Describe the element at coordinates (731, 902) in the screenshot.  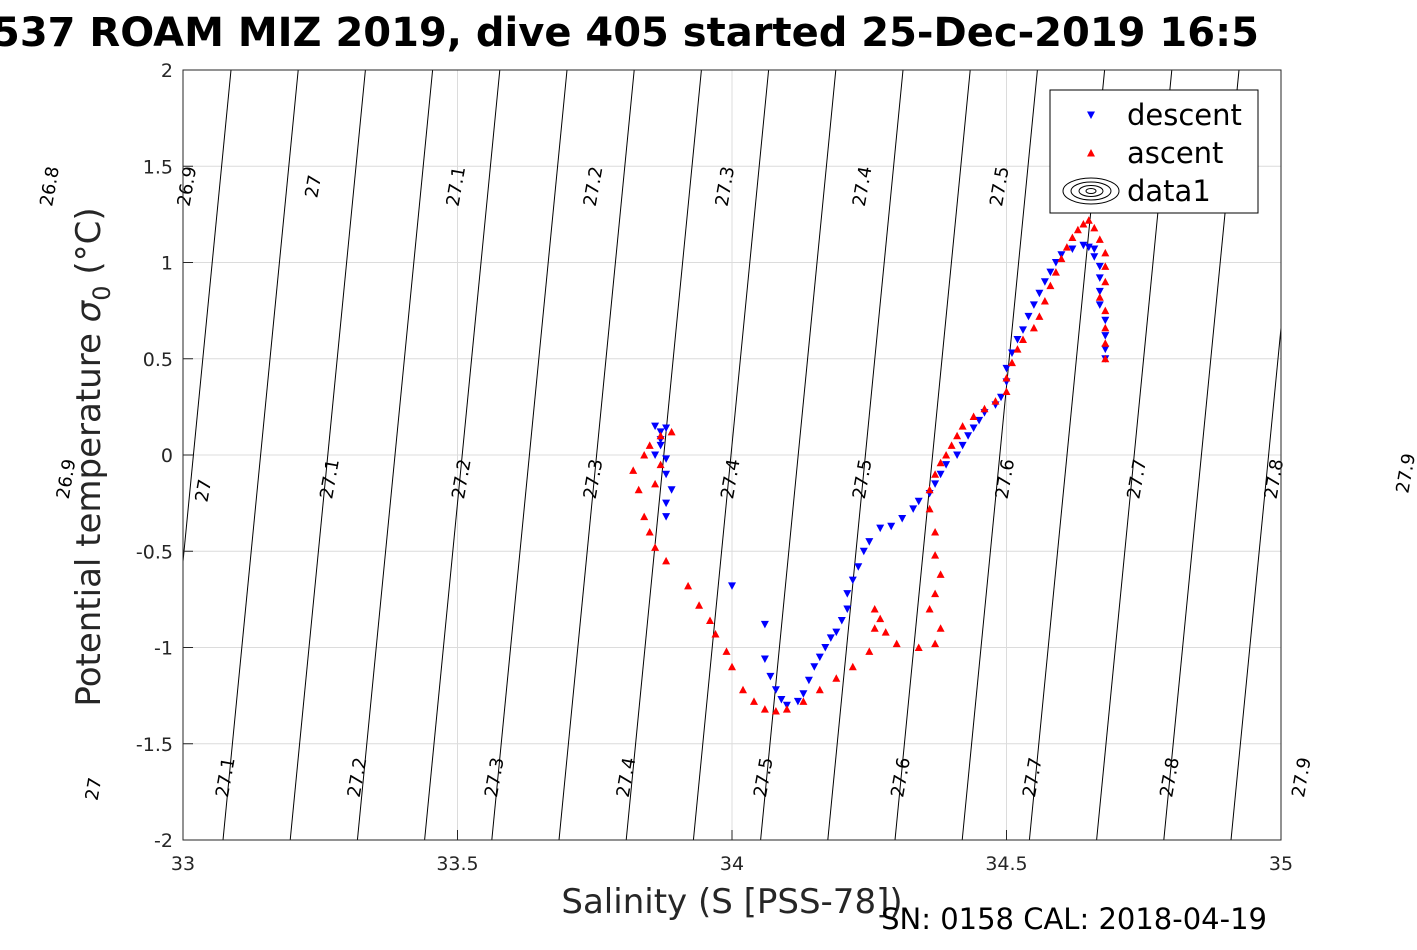
I see `x-axis-label: Salinity (S [PSS-78])` at that location.